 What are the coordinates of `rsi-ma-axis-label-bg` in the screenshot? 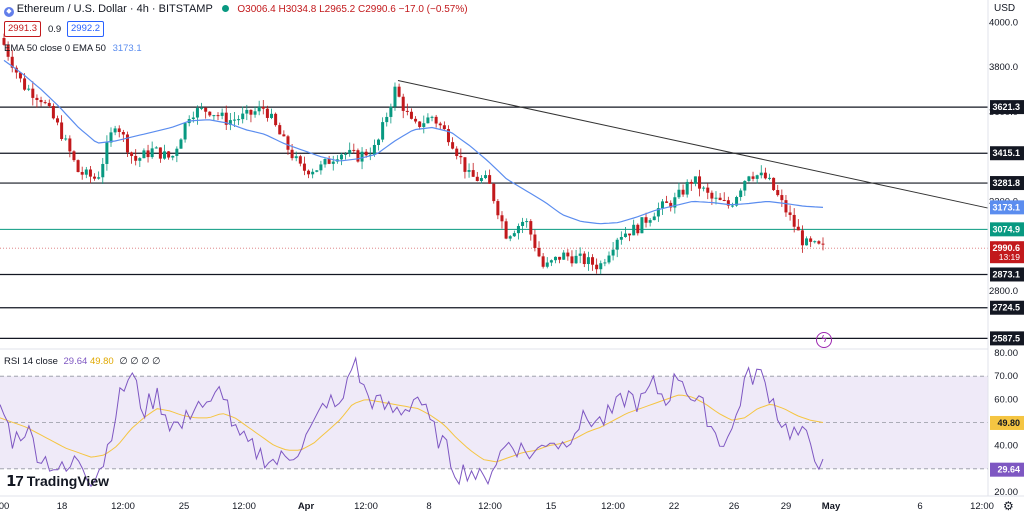 It's located at (1007, 422).